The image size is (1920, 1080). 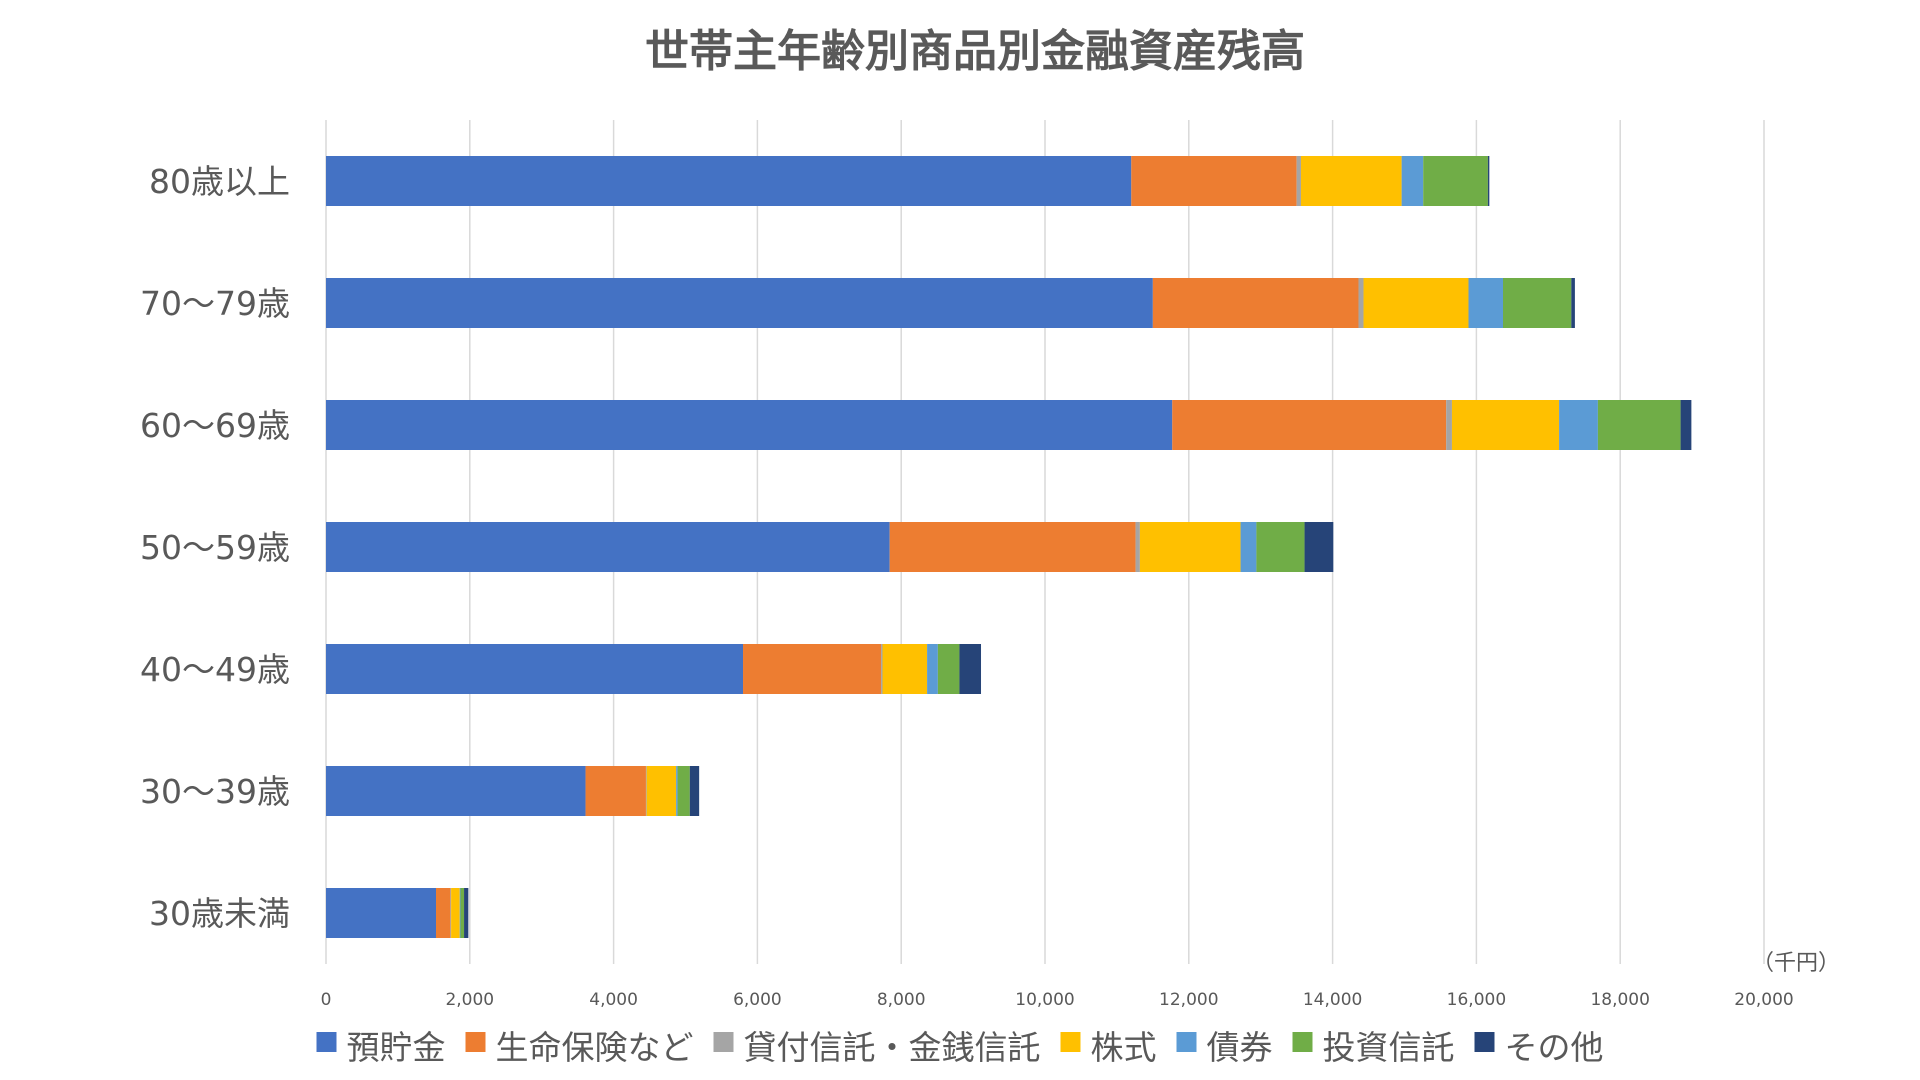 I want to click on legend-label: 債券, so click(x=1240, y=1047).